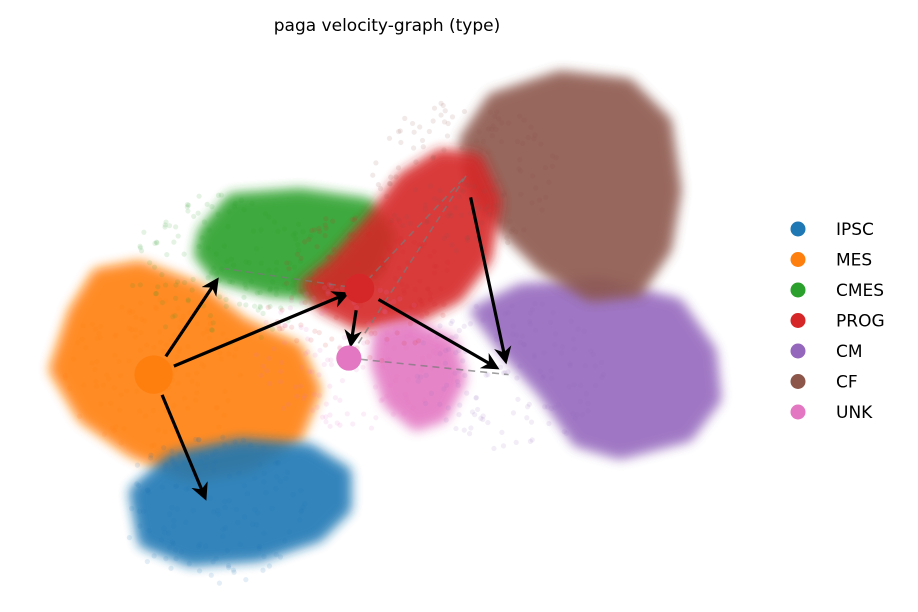 The image size is (918, 612). What do you see at coordinates (831, 413) in the screenshot?
I see `legend-entry-unk: UNK` at bounding box center [831, 413].